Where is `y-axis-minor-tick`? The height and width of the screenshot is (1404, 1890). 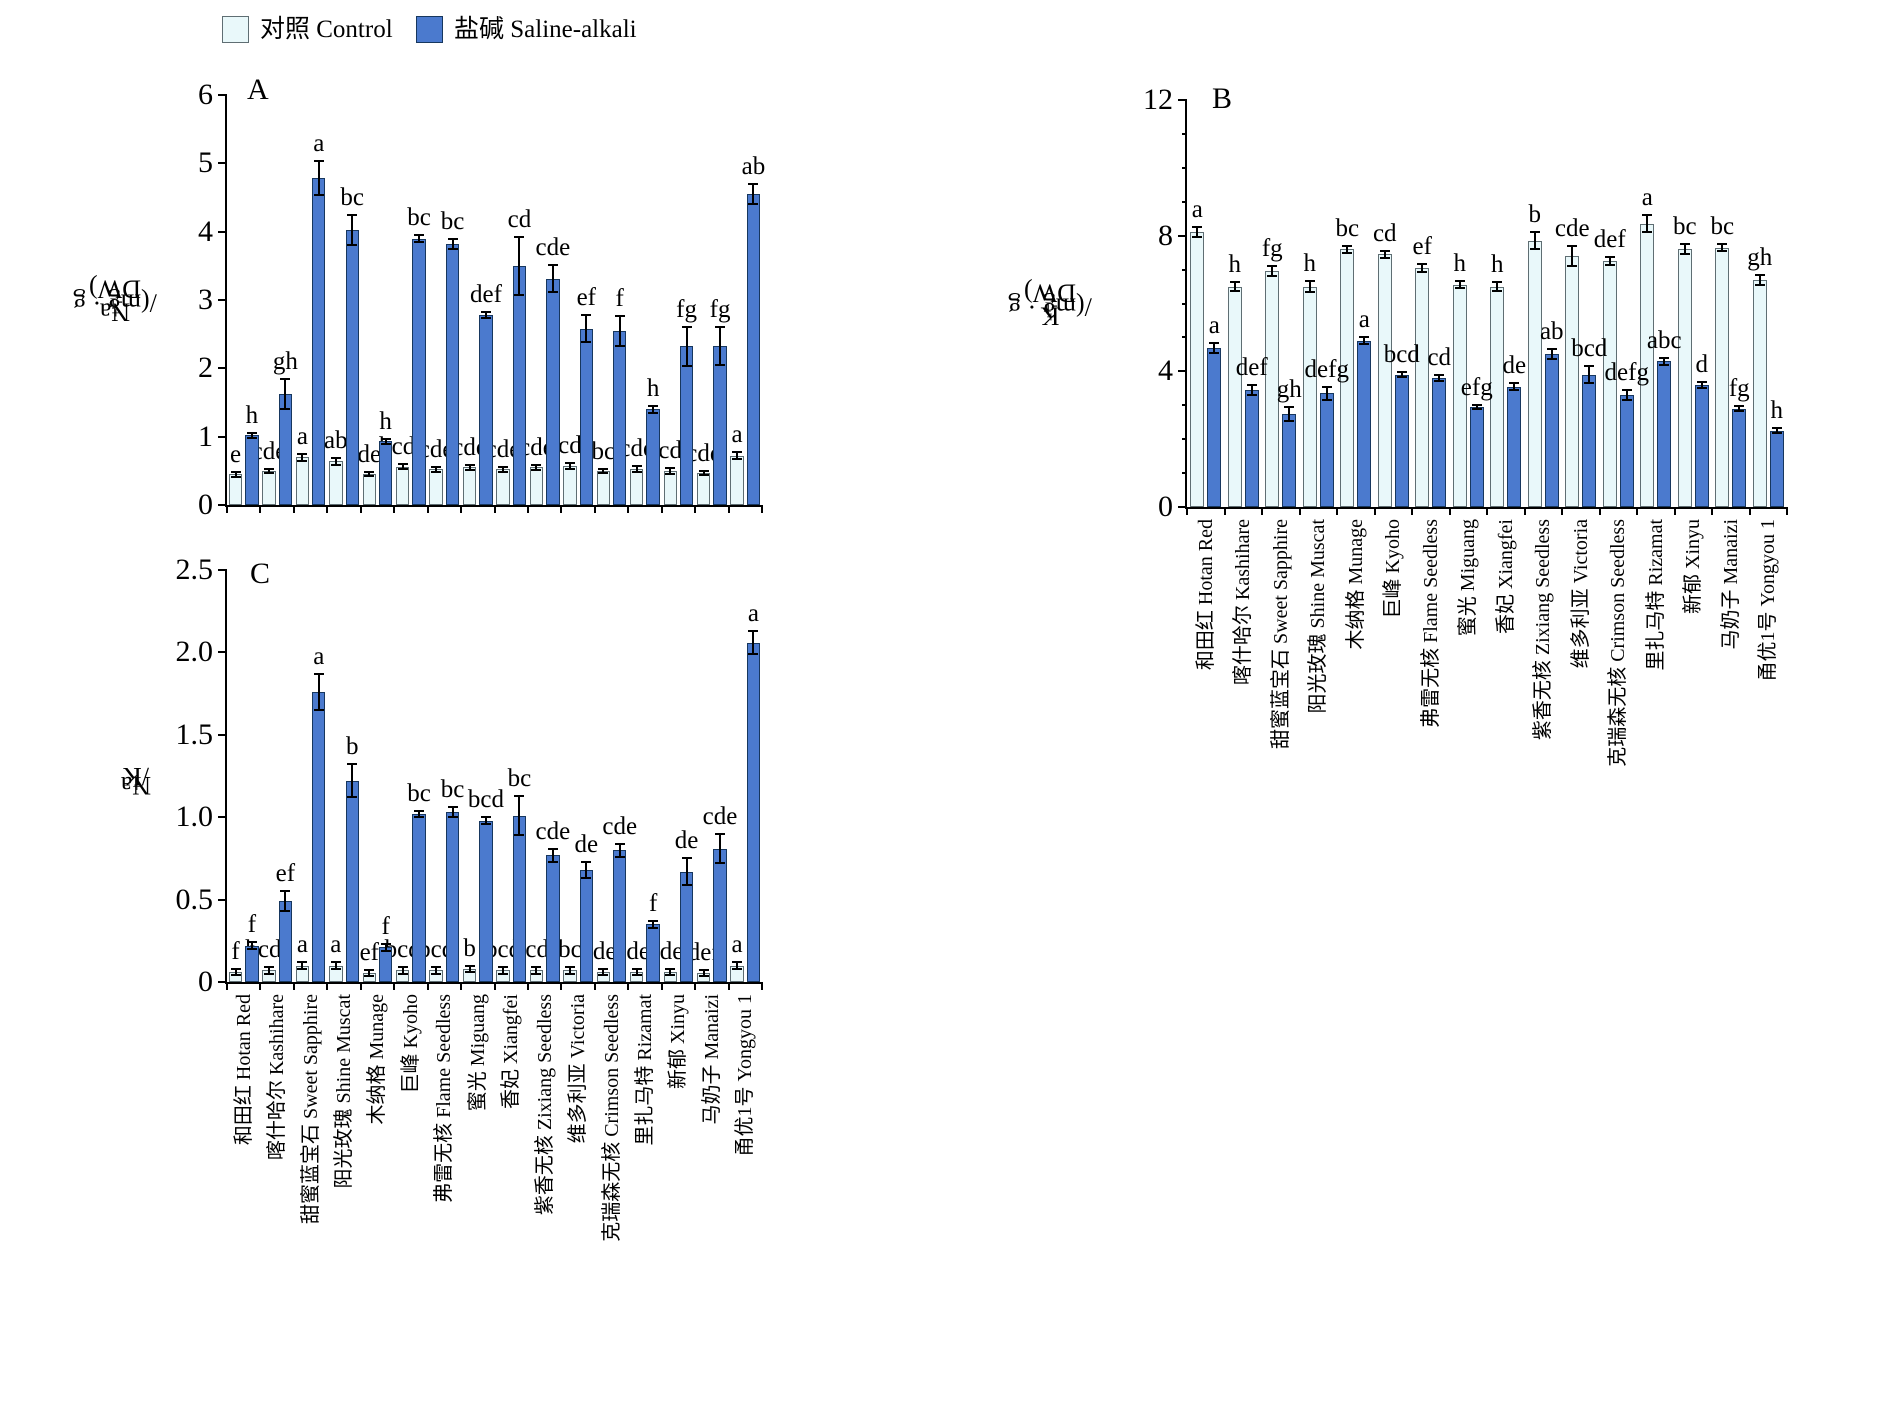
y-axis-minor-tick is located at coordinates (1184, 337).